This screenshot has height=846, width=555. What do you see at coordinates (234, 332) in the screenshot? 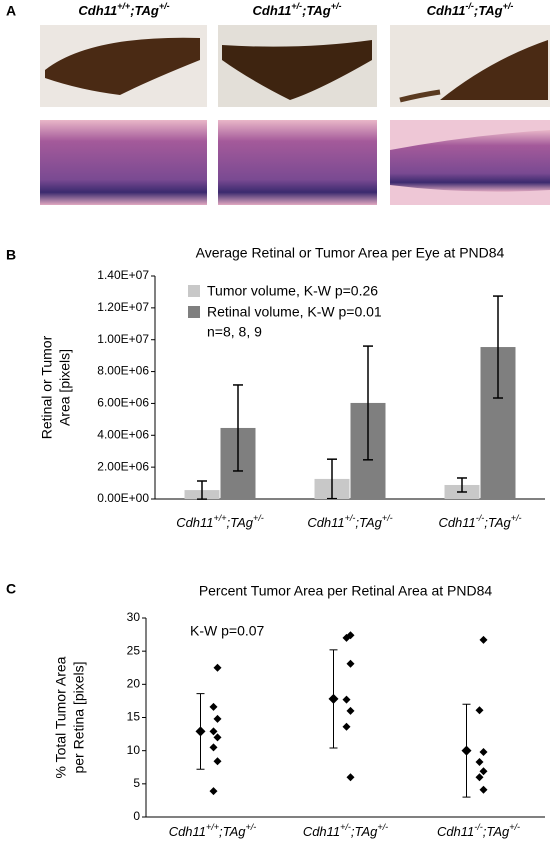
I see `annotation: n=8, 8, 9` at bounding box center [234, 332].